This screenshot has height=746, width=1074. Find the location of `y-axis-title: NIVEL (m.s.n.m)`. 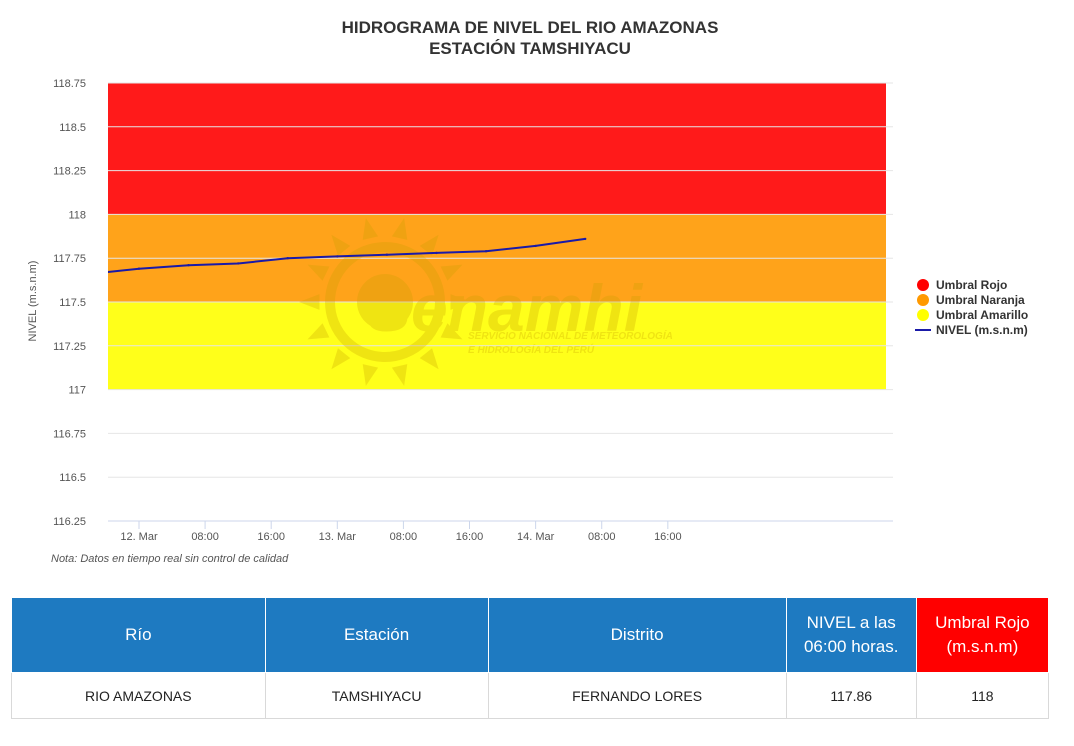

y-axis-title: NIVEL (m.s.n.m) is located at coordinates (33, 301).